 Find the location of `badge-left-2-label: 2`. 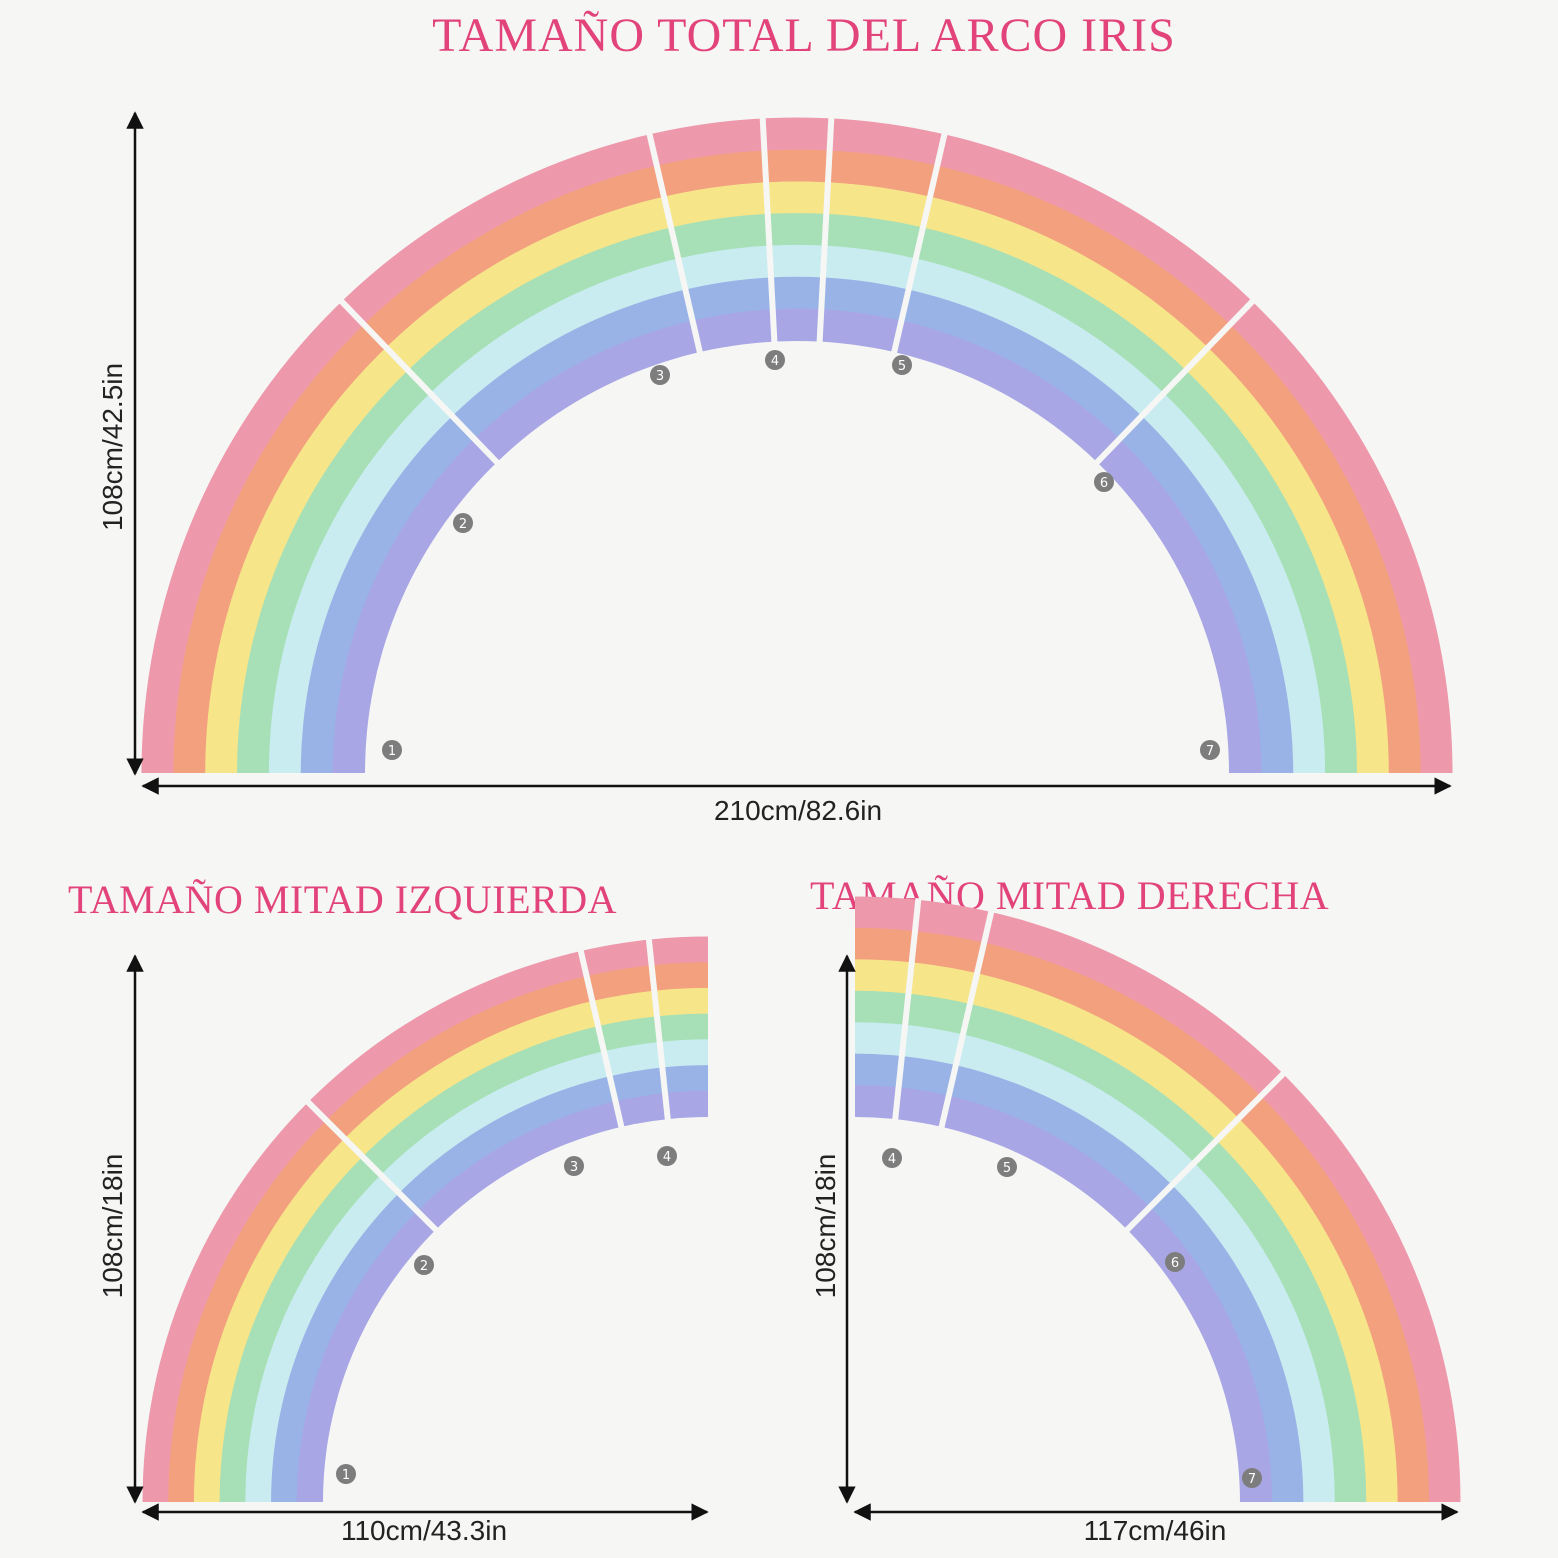

badge-left-2-label: 2 is located at coordinates (424, 1266).